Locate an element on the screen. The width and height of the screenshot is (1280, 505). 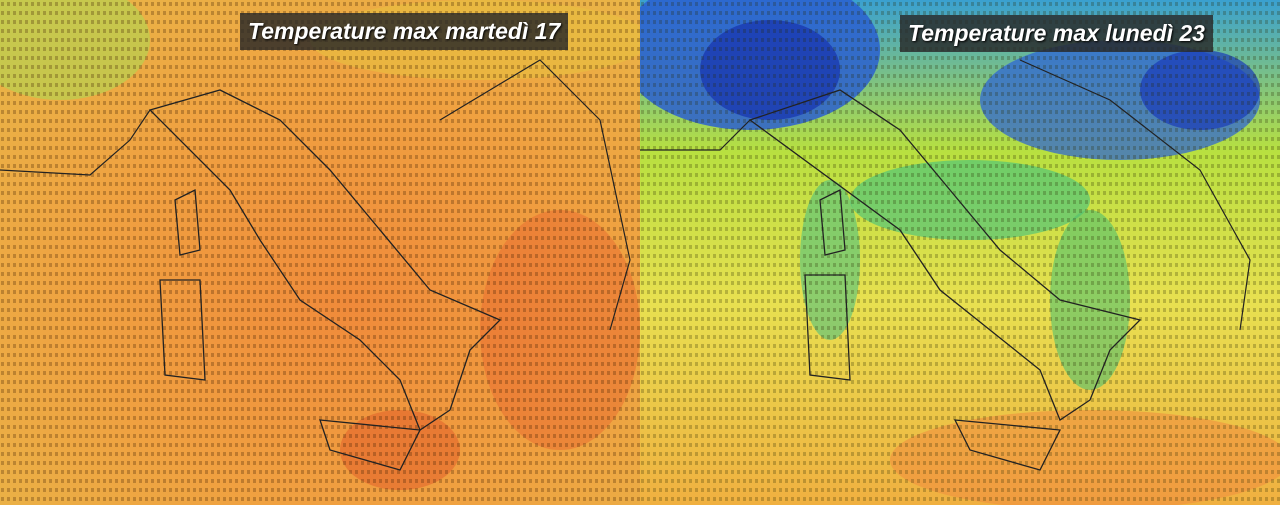
panel-title: Temperature max martedì 17 is located at coordinates (404, 31).